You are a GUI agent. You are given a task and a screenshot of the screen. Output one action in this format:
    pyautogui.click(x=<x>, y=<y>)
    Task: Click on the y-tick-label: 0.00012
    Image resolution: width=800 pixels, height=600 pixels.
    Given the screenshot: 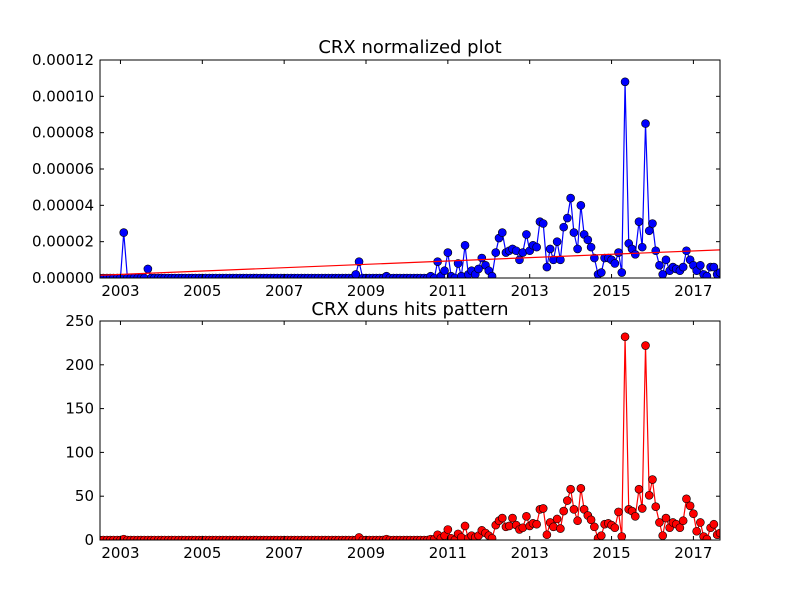 What is the action you would take?
    pyautogui.click(x=63, y=60)
    